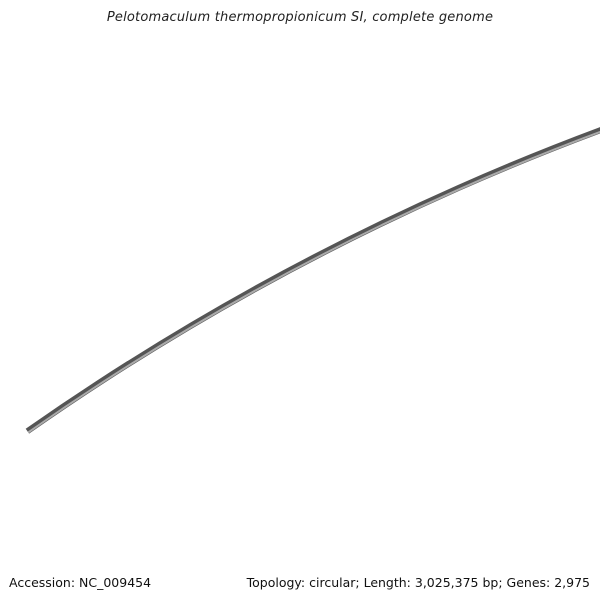 The height and width of the screenshot is (600, 600). What do you see at coordinates (80, 582) in the screenshot?
I see `accession-text: Accession: NC_009454` at bounding box center [80, 582].